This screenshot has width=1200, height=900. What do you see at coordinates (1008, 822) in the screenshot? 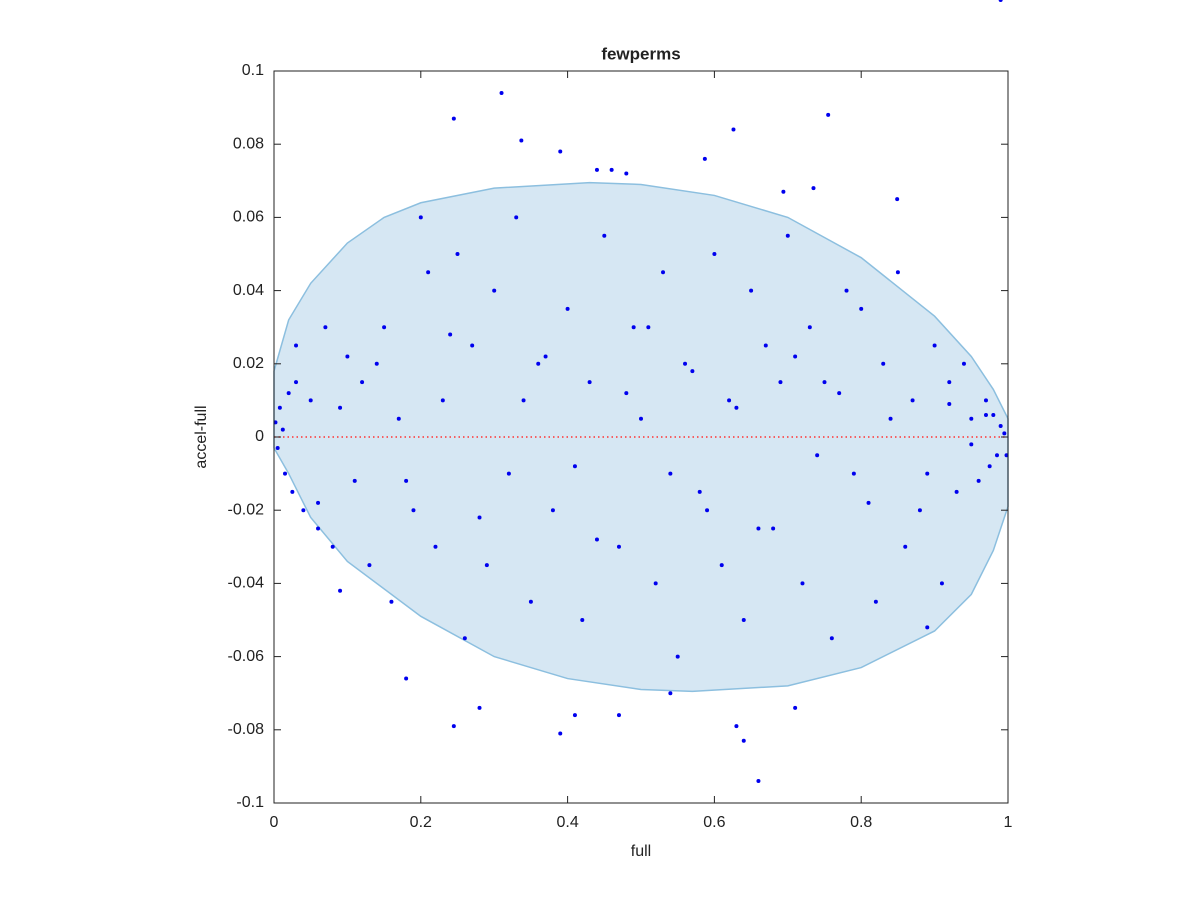
I see `x-tick-label: 1` at bounding box center [1008, 822].